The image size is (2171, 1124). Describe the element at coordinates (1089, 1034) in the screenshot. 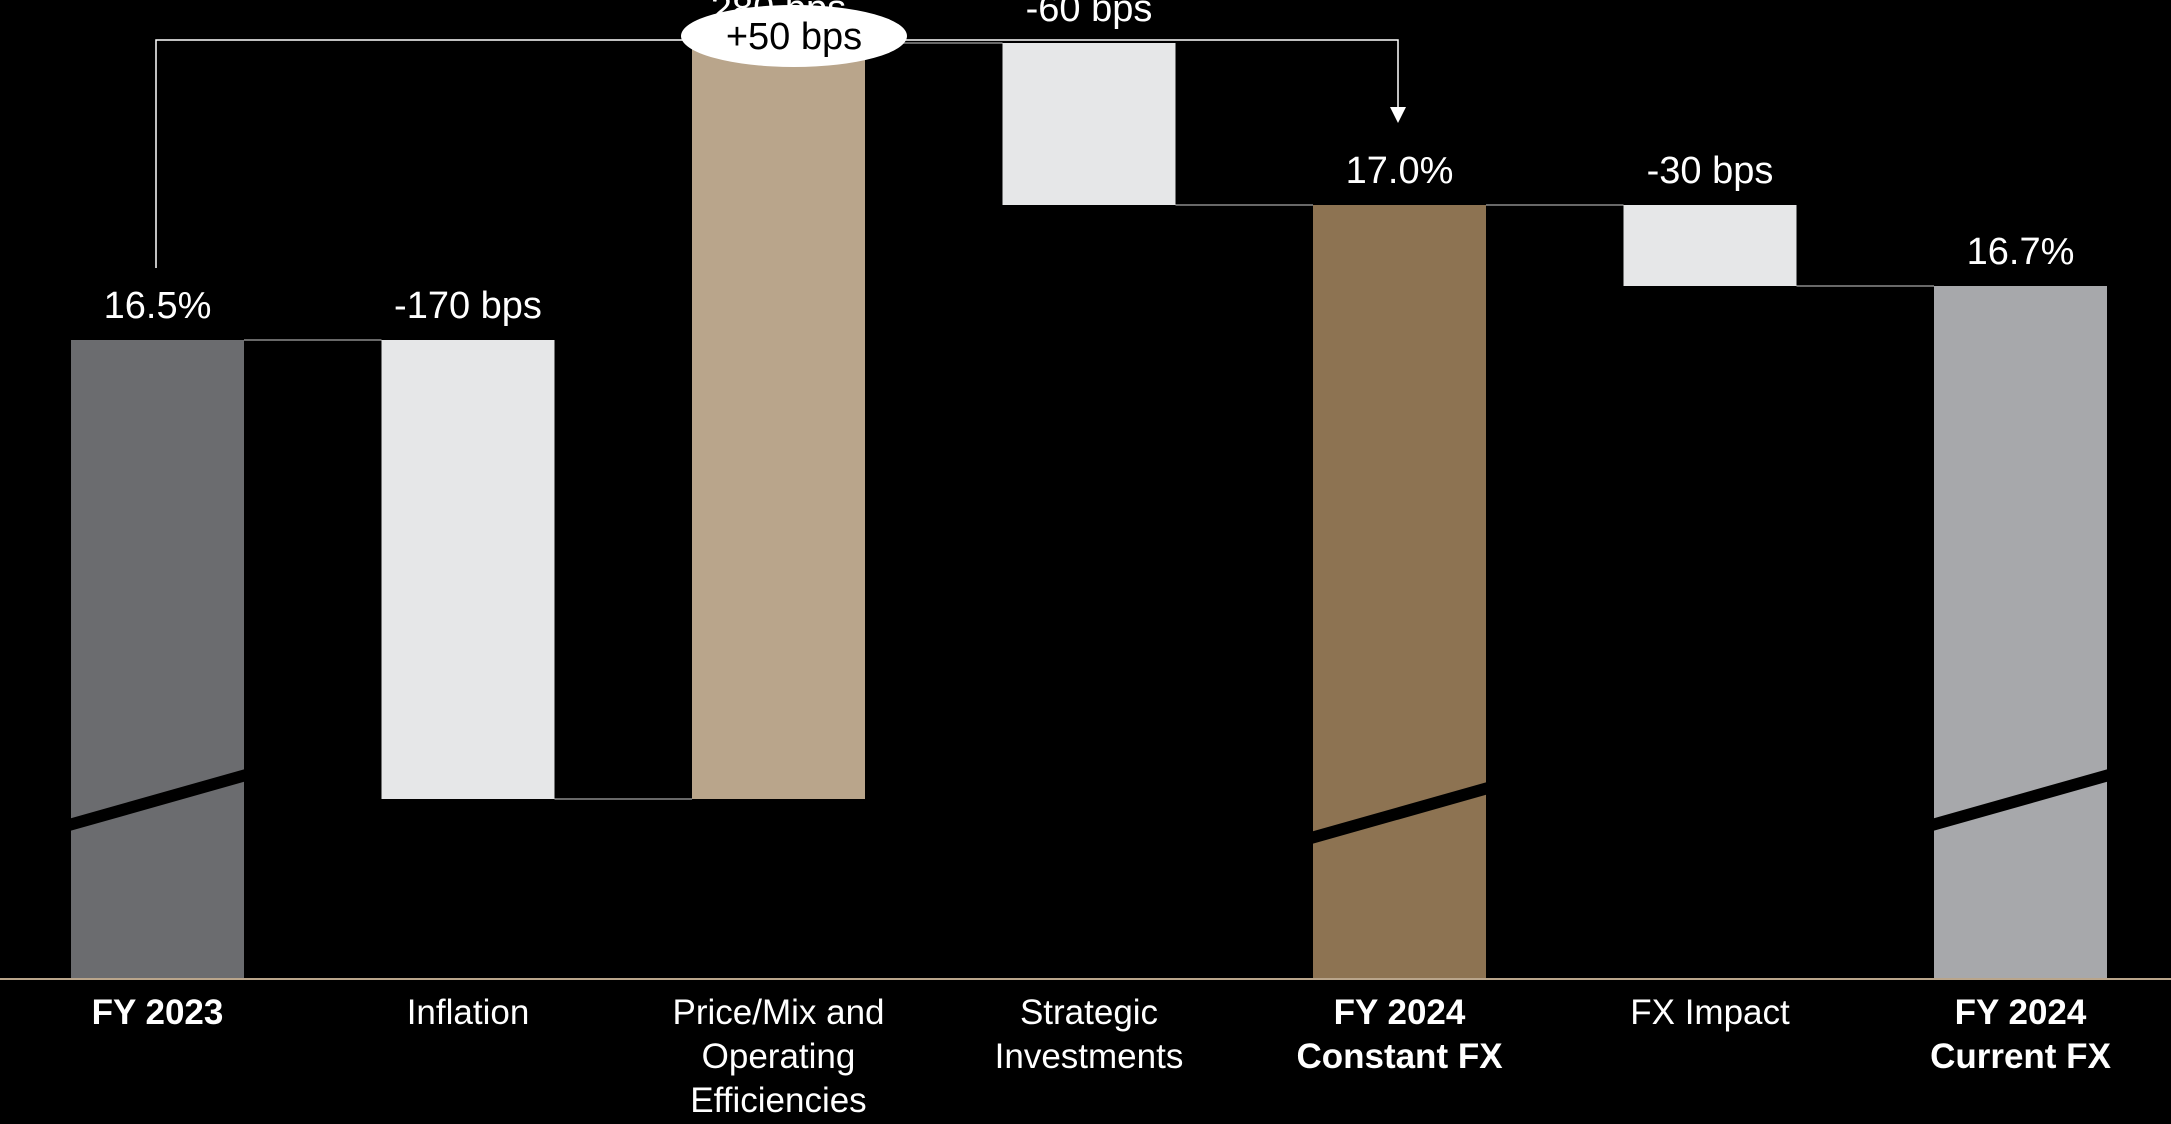

I see `category-label-strategic-investments: Strategic Investments` at that location.